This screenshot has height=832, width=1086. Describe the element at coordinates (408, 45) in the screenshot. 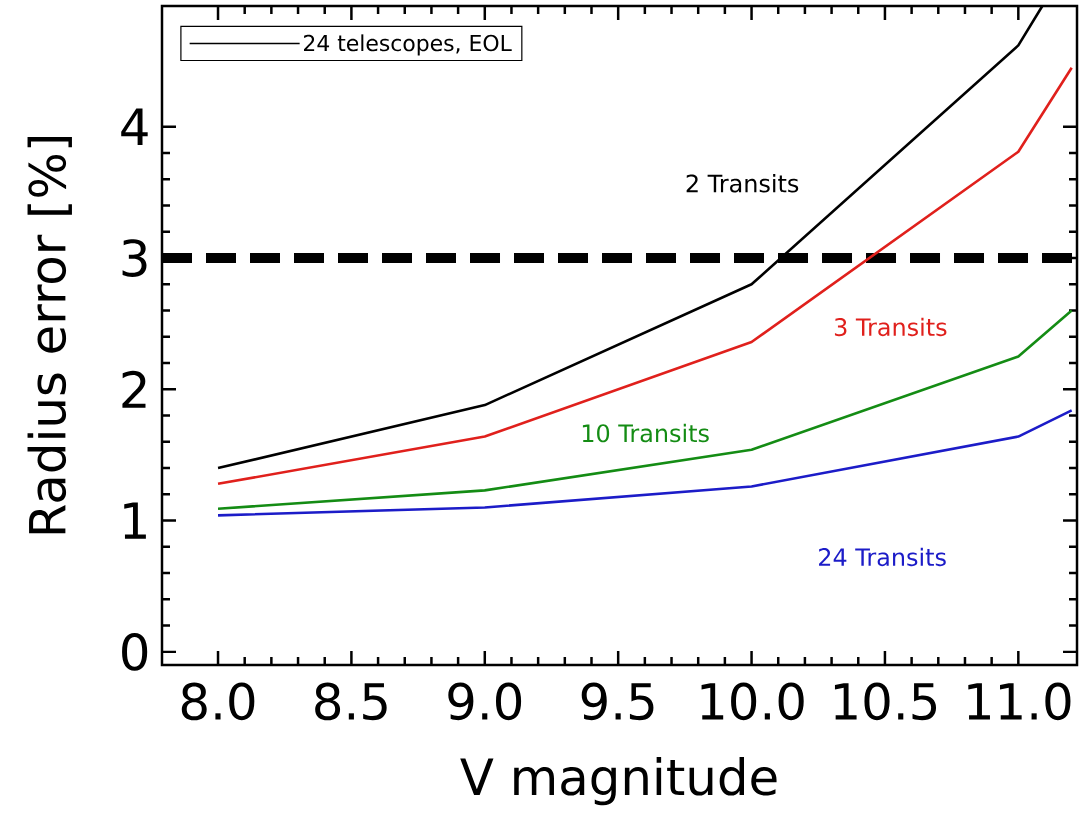

I see `legend-label: 24 telescopes, EOL` at that location.